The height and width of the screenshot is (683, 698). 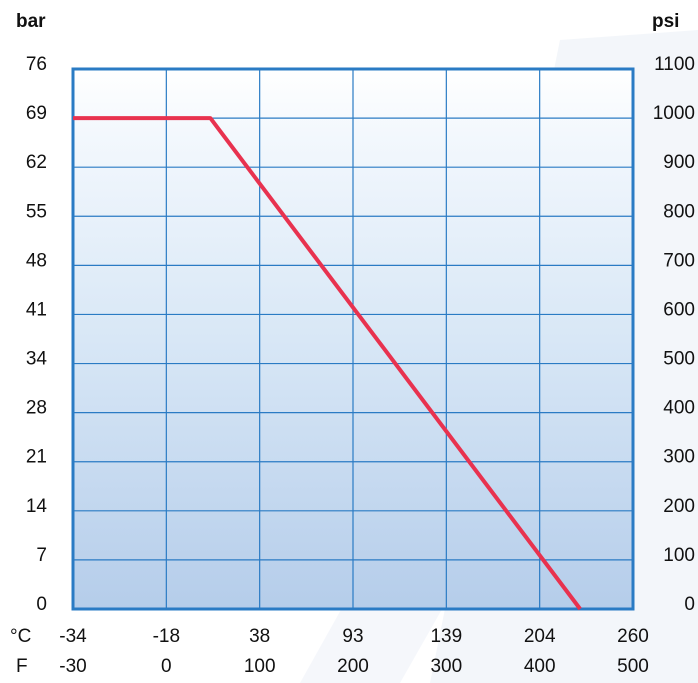 What do you see at coordinates (633, 666) in the screenshot?
I see `x-fahrenheit-tick-label: 500` at bounding box center [633, 666].